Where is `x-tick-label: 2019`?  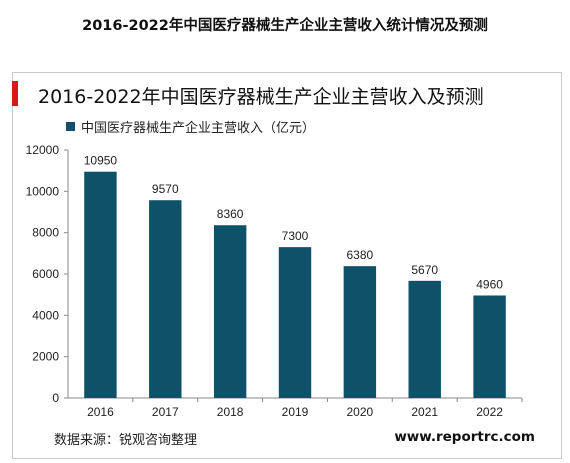 x-tick-label: 2019 is located at coordinates (295, 412).